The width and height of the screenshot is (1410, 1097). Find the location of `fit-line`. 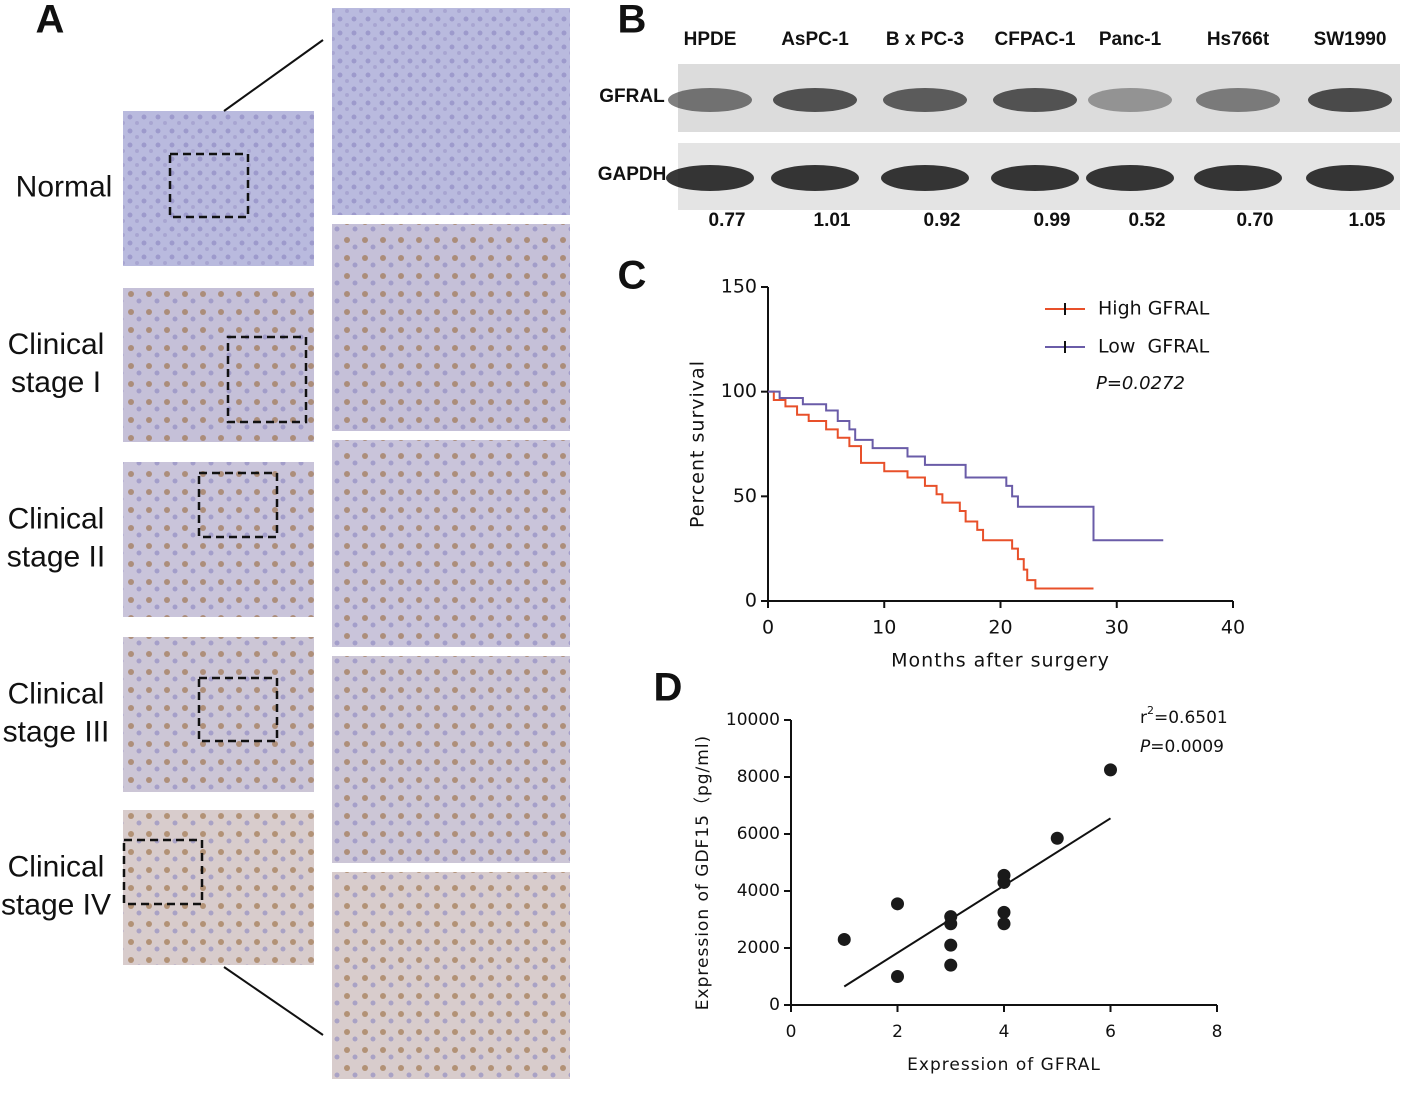

fit-line is located at coordinates (977, 902).